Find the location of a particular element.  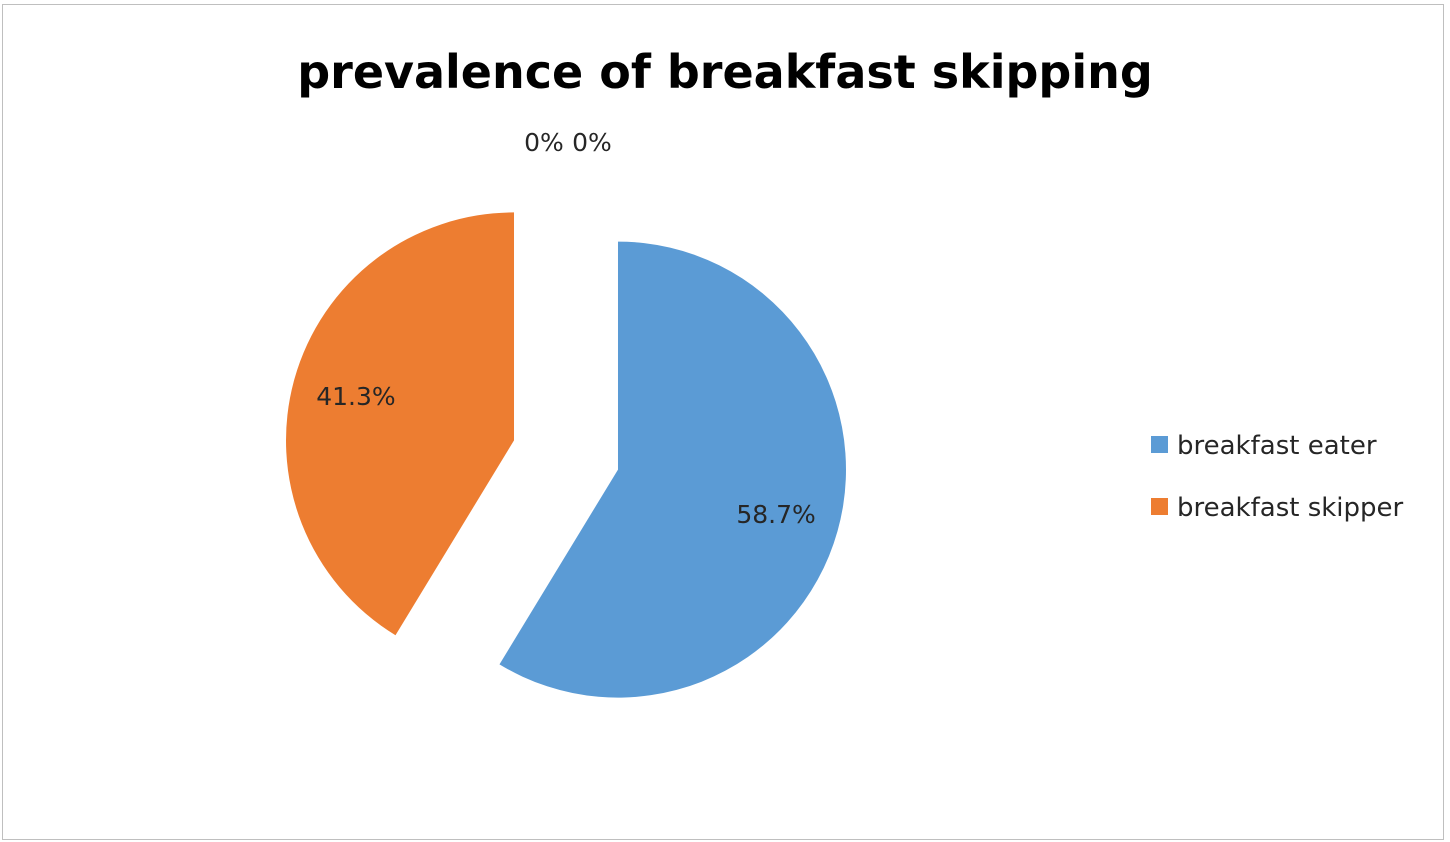

chart-legend: breakfast eater breakfast skipper is located at coordinates (1277, 477).